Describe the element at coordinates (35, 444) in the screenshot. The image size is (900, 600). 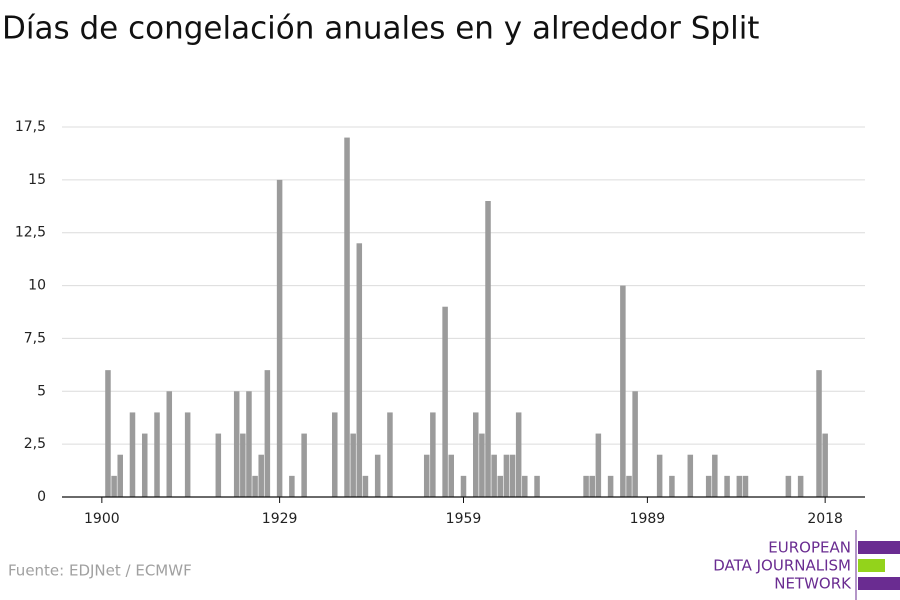
I see `y-tick-label: 2,5` at that location.